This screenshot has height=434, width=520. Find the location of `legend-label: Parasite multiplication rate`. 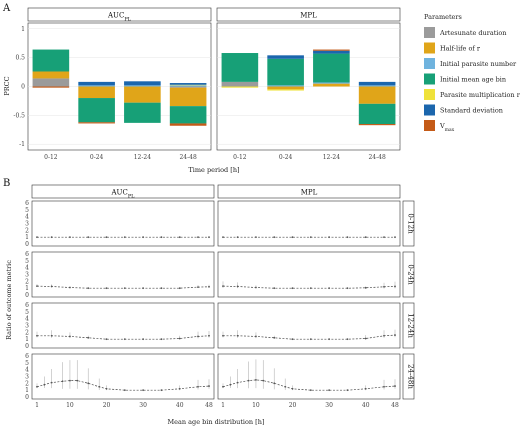

legend-label: Parasite multiplication rate is located at coordinates (480, 95).